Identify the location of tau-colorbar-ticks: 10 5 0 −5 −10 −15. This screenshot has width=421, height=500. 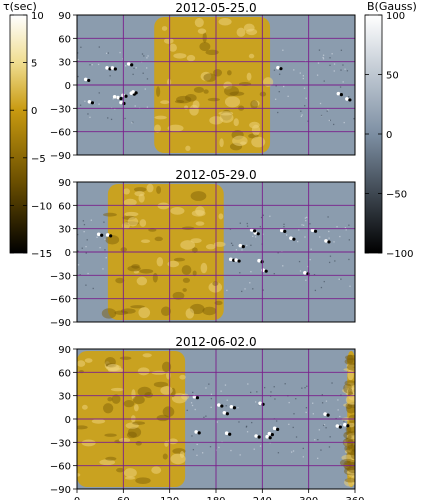
(31, 135).